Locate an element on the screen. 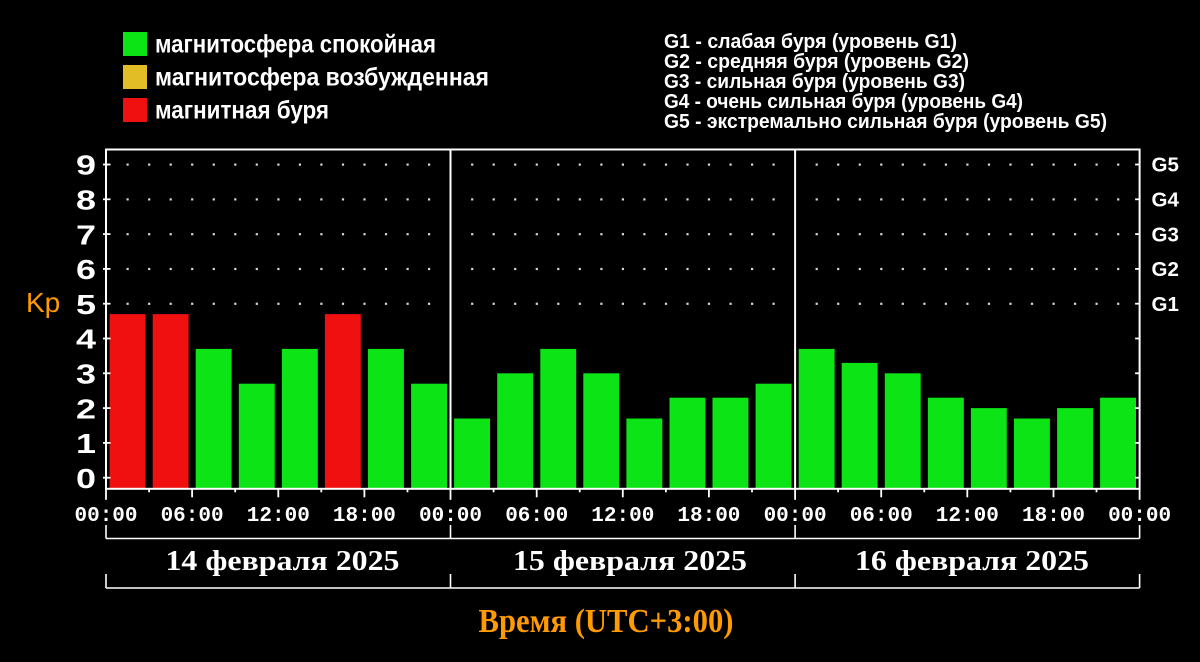 The image size is (1200, 662). svg-text: магнитосфера спокойная is located at coordinates (295, 45).